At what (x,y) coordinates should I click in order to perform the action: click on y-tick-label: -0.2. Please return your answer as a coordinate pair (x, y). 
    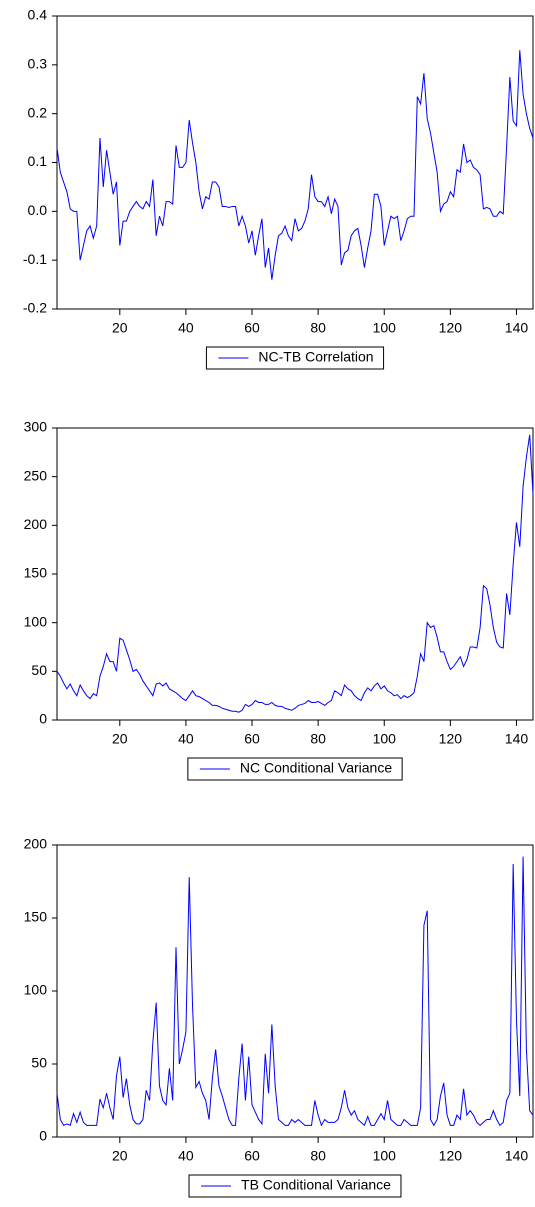
    Looking at the image, I should click on (35, 308).